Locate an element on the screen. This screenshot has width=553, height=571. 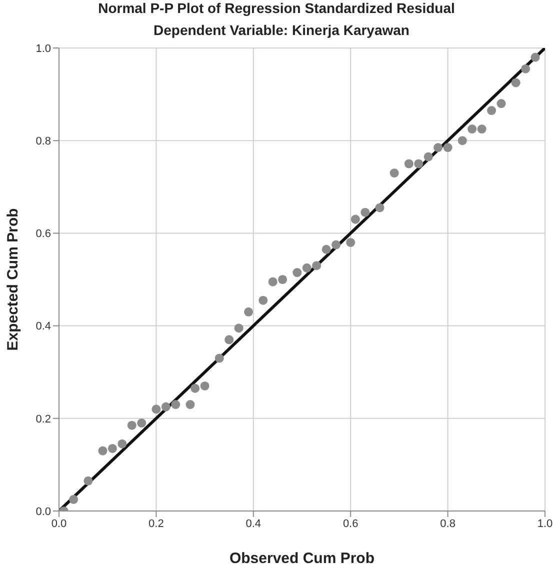
y-tick-label: 0.2 is located at coordinates (43, 419).